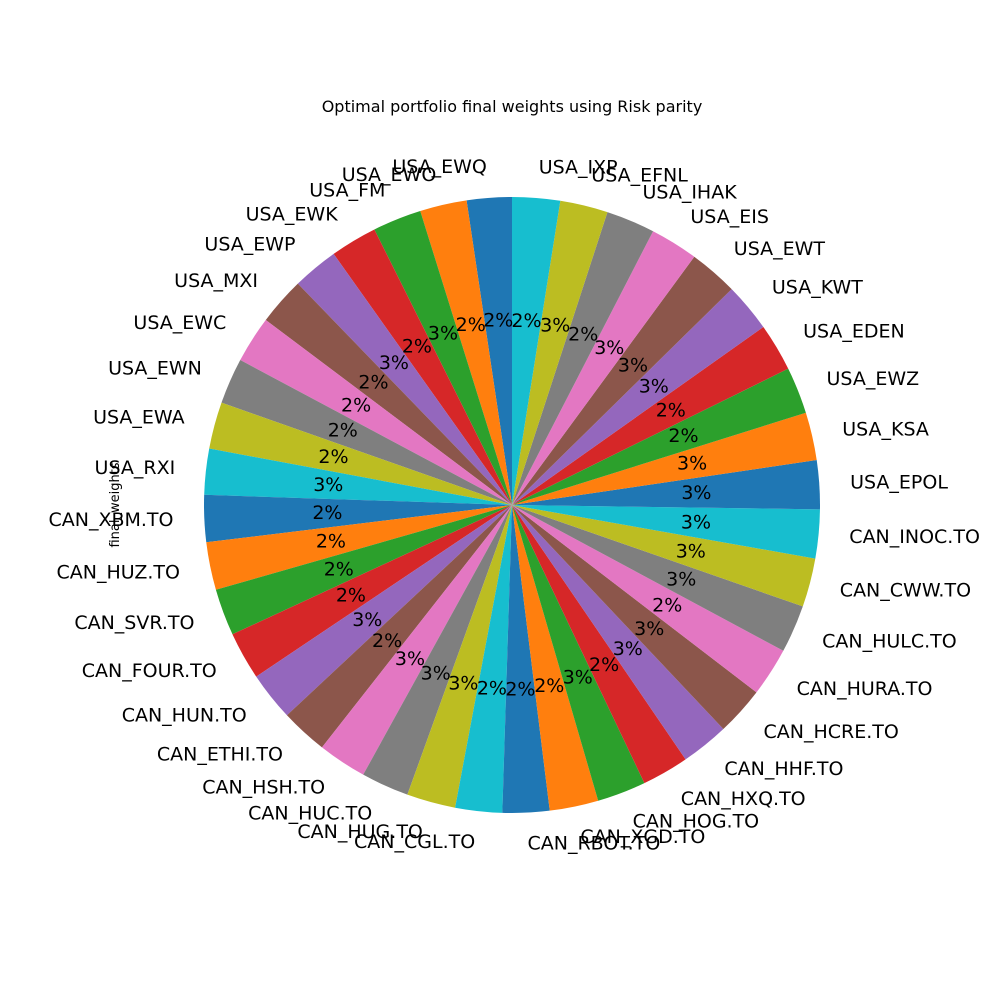  I want to click on slice-category-label: USA_IXP, so click(578, 167).